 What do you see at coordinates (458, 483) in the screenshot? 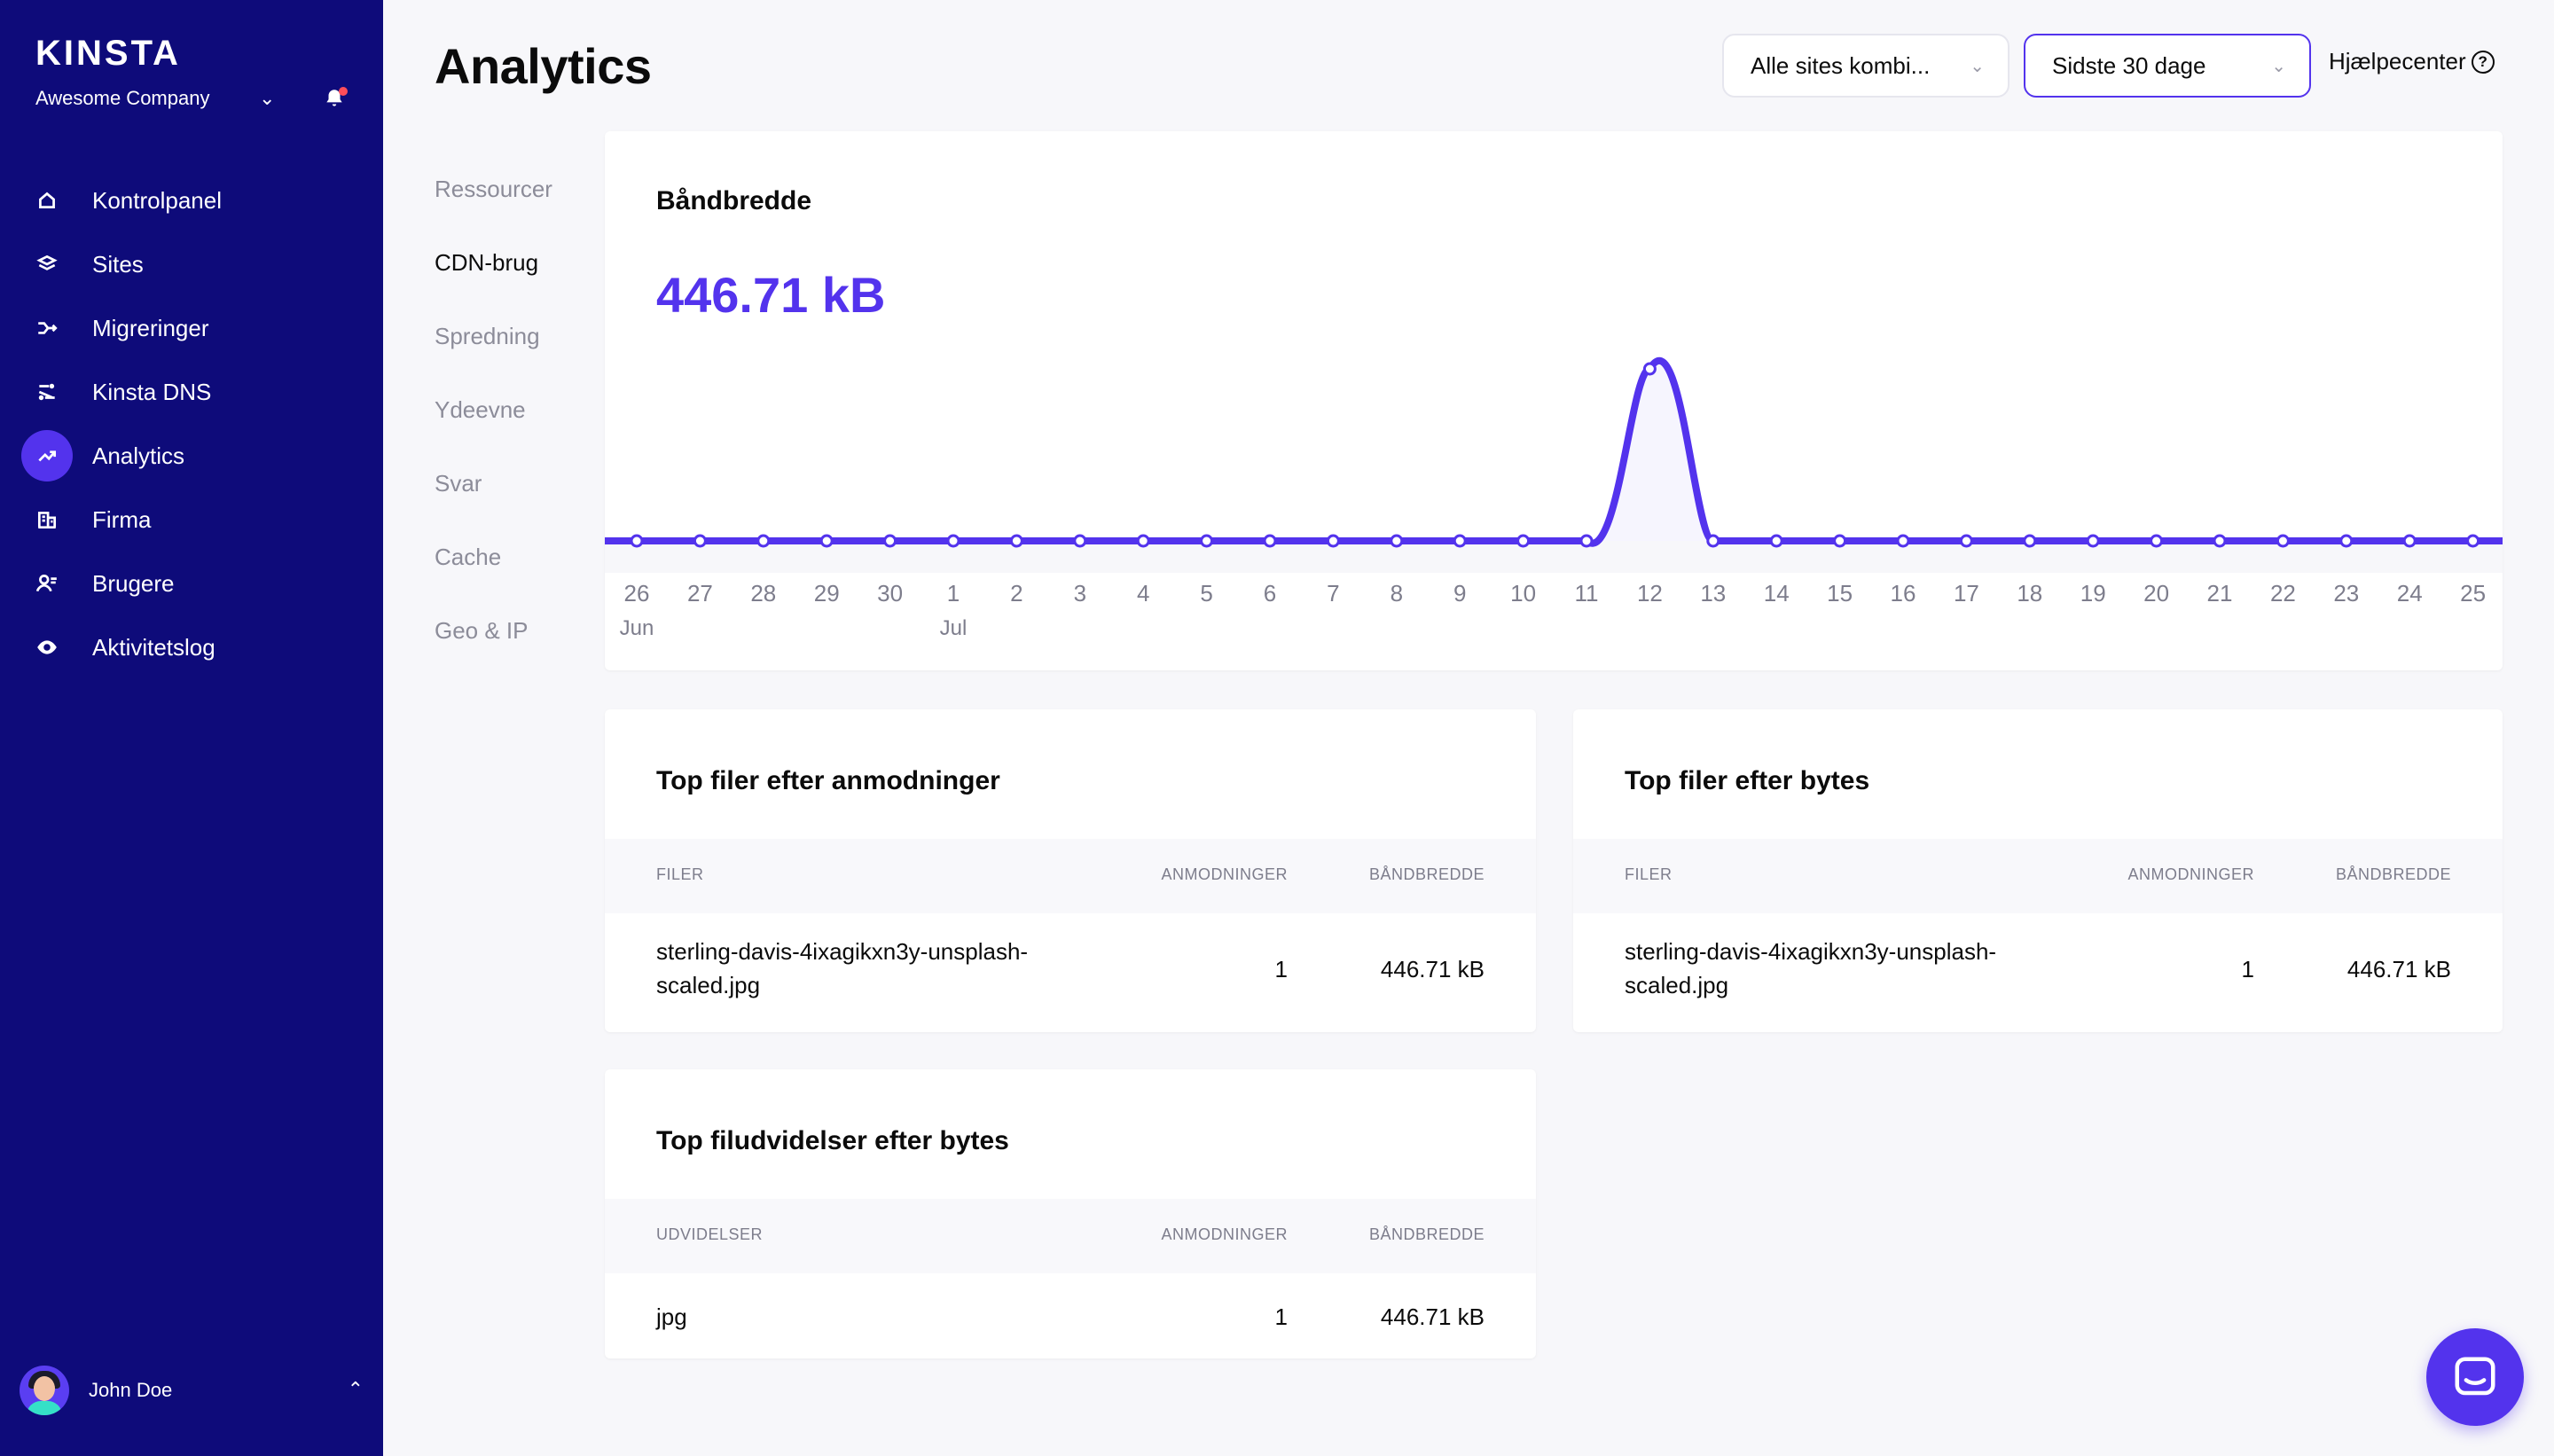
I see `tab-svar: Svar` at bounding box center [458, 483].